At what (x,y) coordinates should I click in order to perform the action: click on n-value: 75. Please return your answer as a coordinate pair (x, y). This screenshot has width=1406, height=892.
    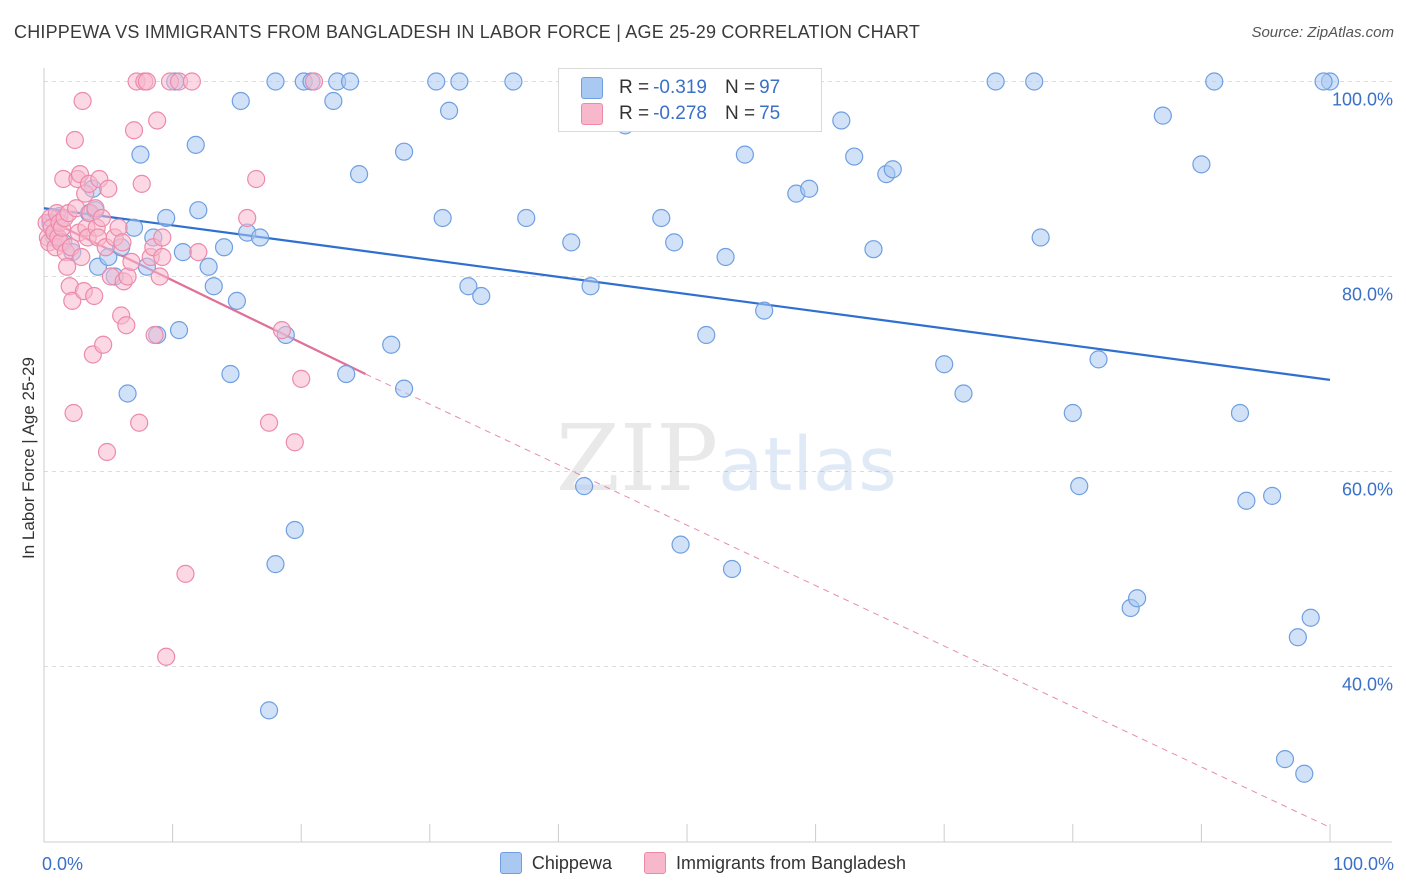
    Looking at the image, I should click on (770, 113).